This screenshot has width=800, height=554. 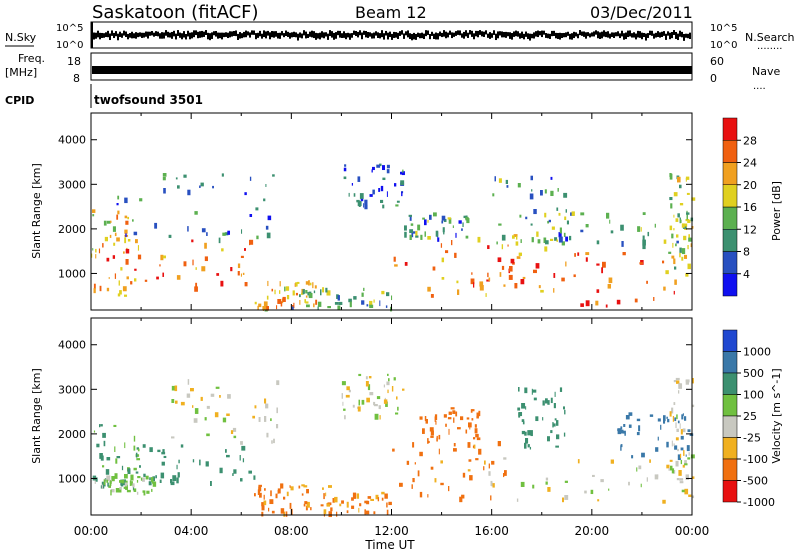 I want to click on velocity-colorbar-label: Velocity [m s^-1], so click(x=776, y=415).